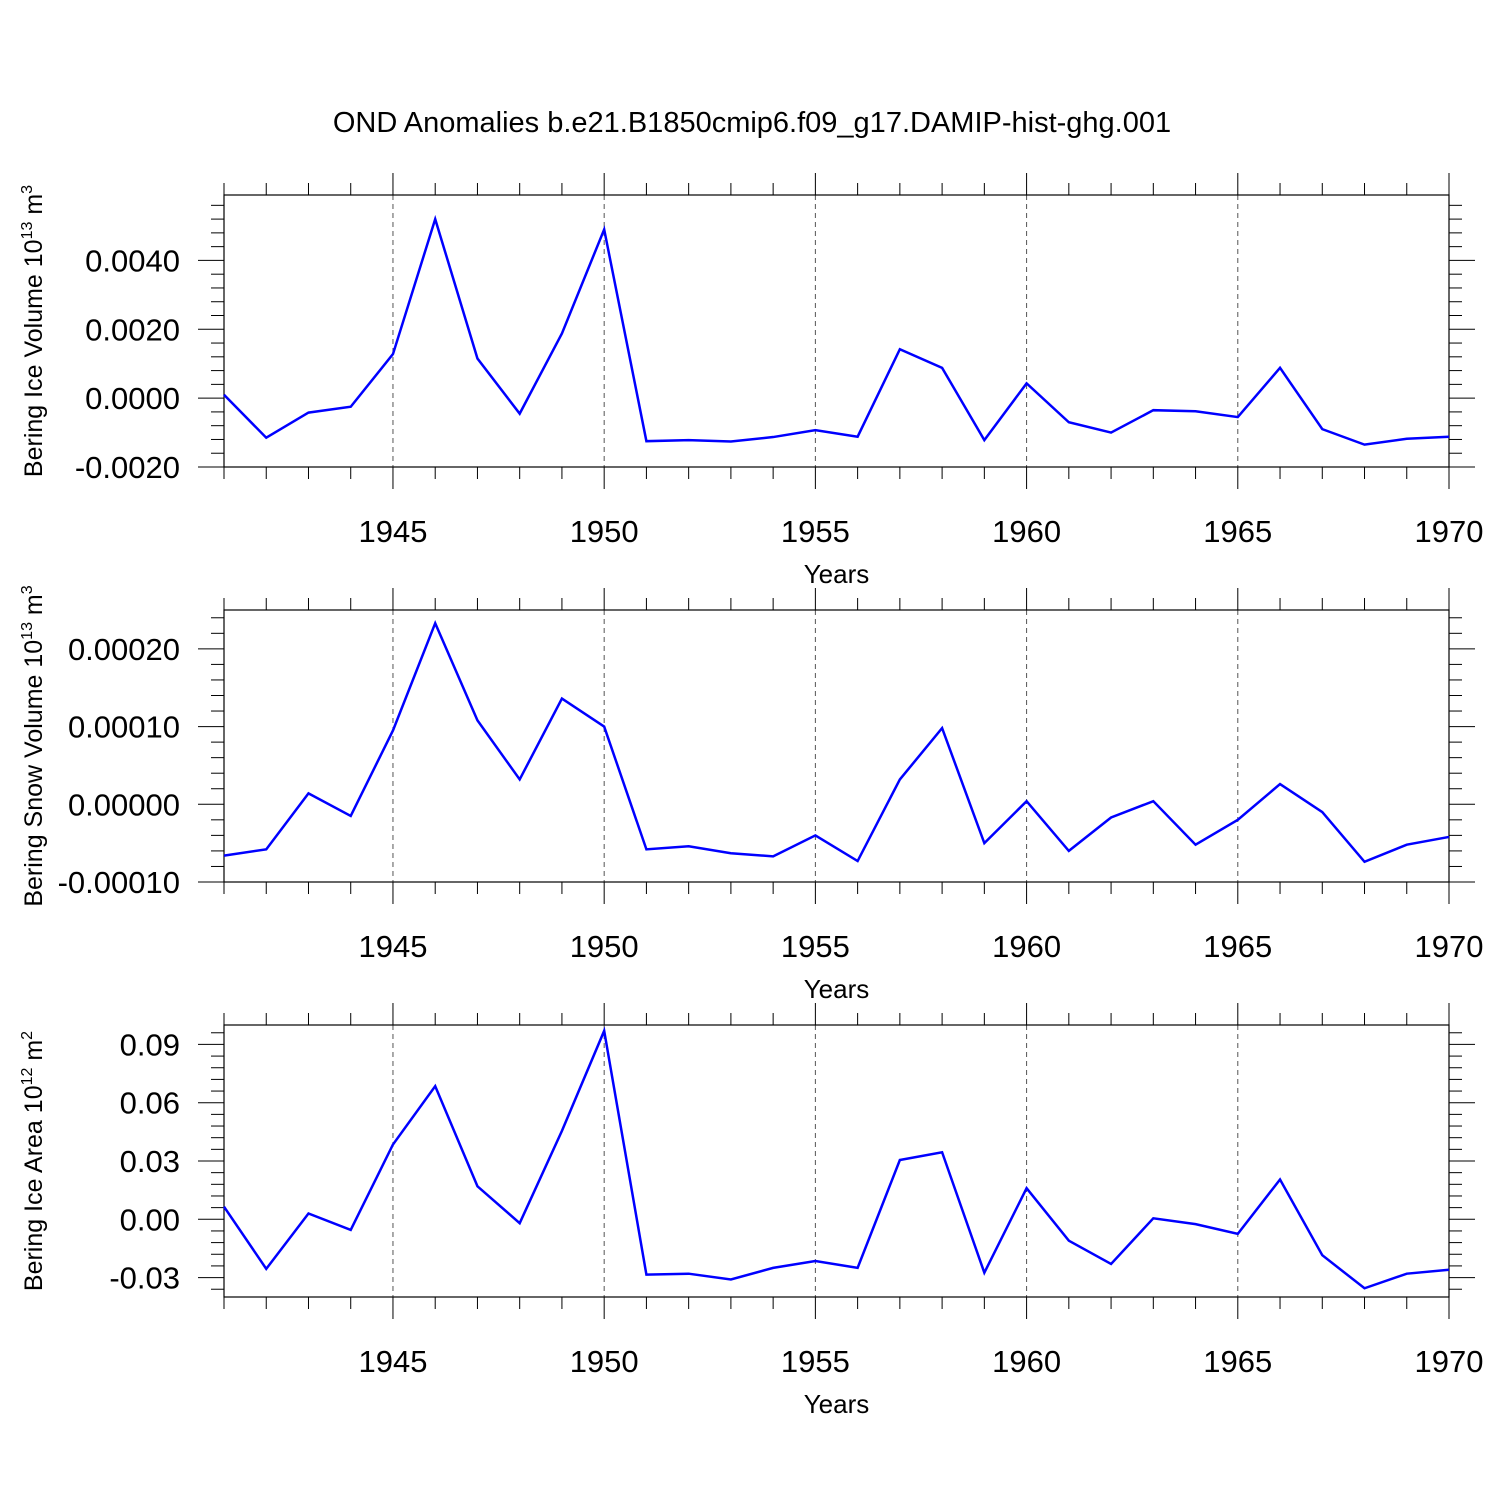  I want to click on y-axis-label: Bering Ice Area 1012 m2, so click(33, 1161).